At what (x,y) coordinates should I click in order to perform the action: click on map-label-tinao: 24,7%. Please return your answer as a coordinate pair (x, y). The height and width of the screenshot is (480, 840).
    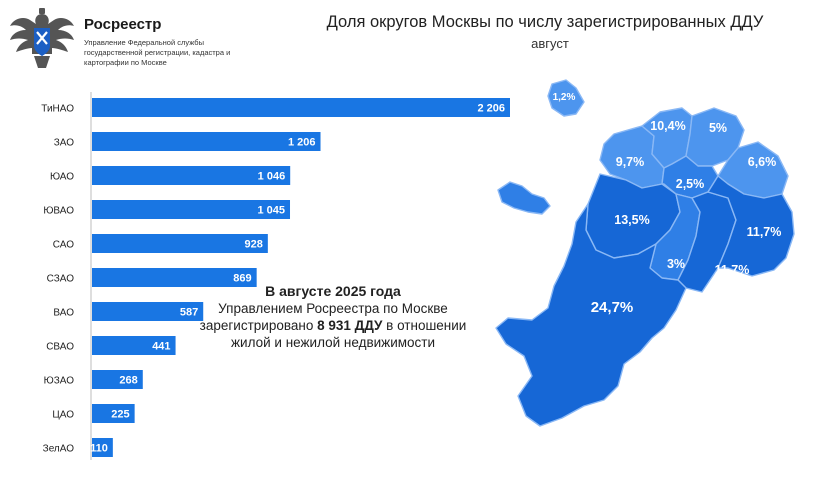
    Looking at the image, I should click on (612, 307).